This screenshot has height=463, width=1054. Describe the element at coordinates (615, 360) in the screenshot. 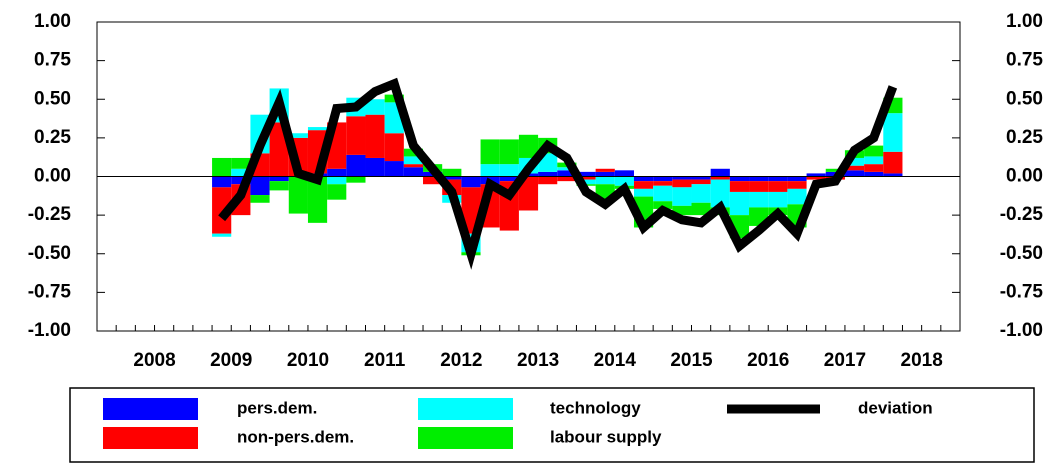

I see `x-tick-label: 2014` at that location.